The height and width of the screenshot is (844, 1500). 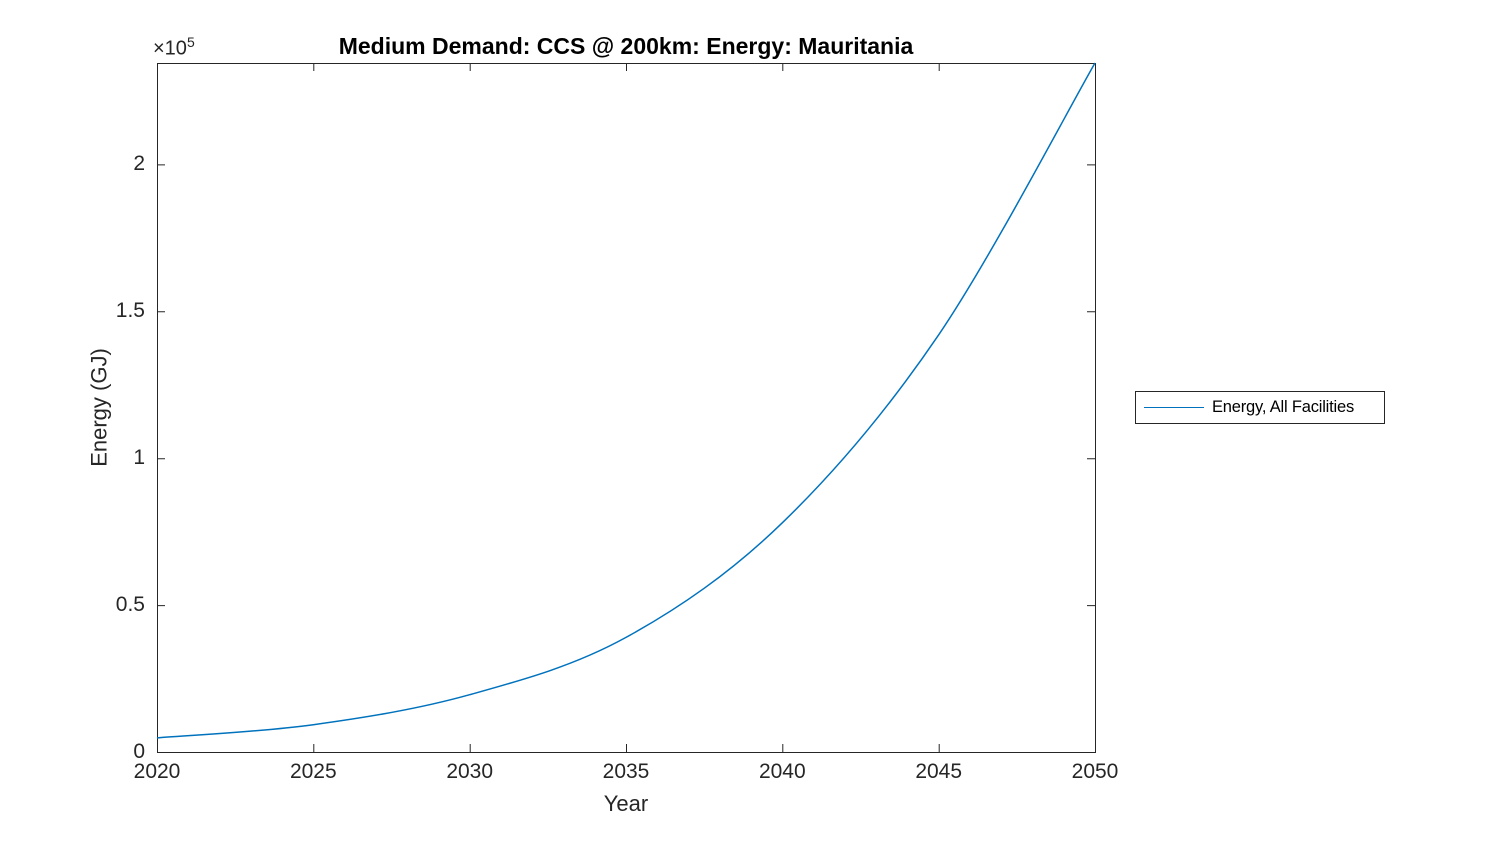 I want to click on legend: Energy, All Facilities, so click(x=1260, y=407).